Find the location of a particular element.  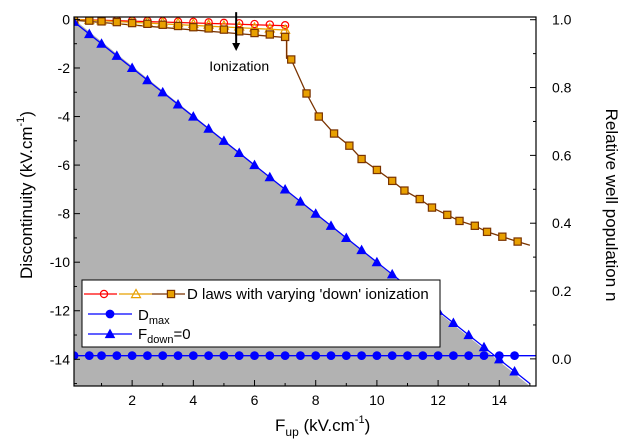

legend-entry-fdown-main: F is located at coordinates (142, 334).